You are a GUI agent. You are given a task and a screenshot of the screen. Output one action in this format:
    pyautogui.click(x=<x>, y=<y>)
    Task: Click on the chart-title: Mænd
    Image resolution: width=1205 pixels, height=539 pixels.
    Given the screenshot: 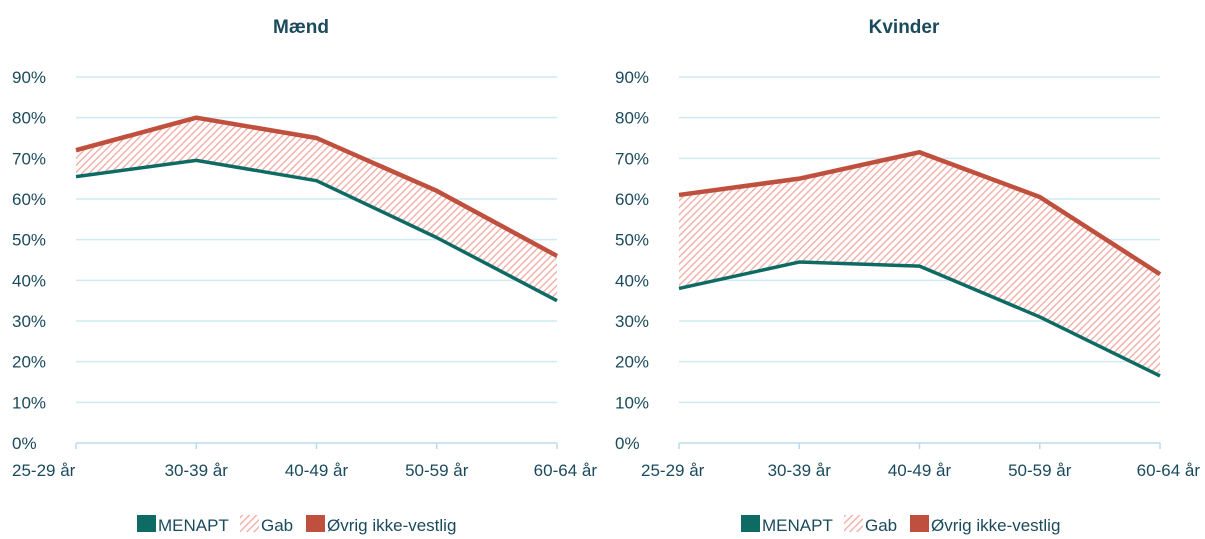 What is the action you would take?
    pyautogui.click(x=301, y=27)
    